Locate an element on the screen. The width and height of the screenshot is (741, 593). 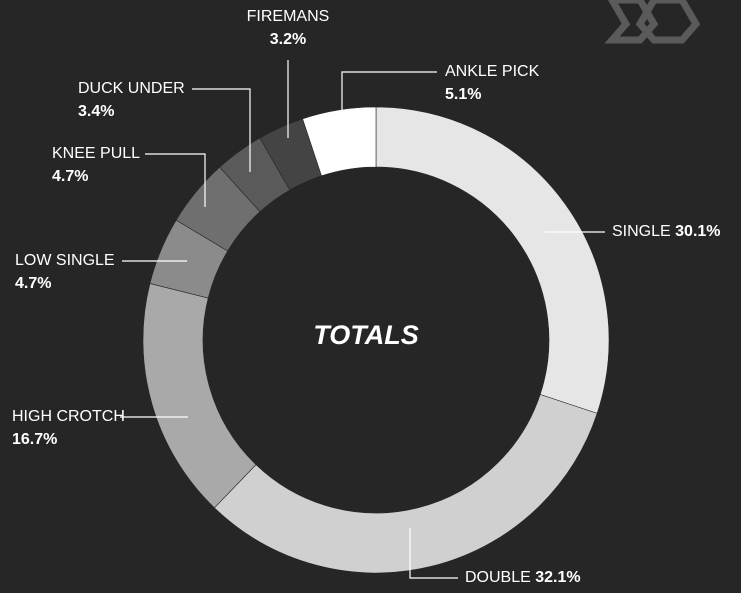
category-label: HIGH CROTCH is located at coordinates (68, 416).